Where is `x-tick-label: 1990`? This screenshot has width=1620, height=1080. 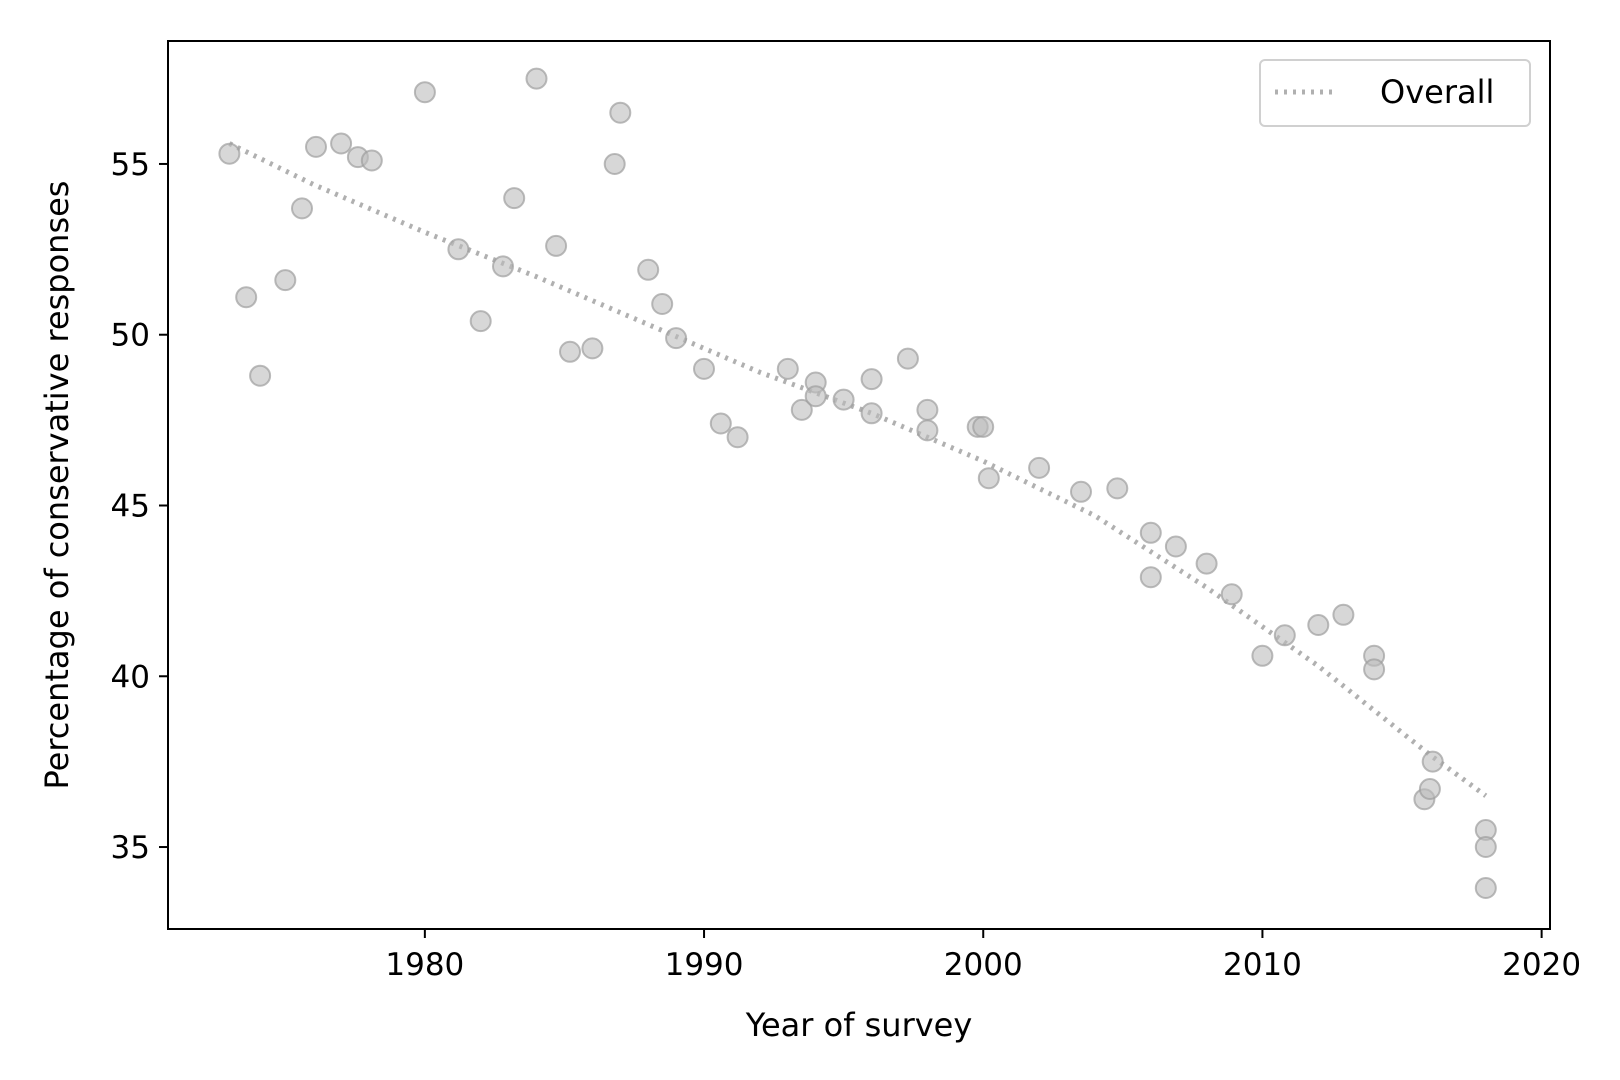 x-tick-label: 1990 is located at coordinates (704, 965).